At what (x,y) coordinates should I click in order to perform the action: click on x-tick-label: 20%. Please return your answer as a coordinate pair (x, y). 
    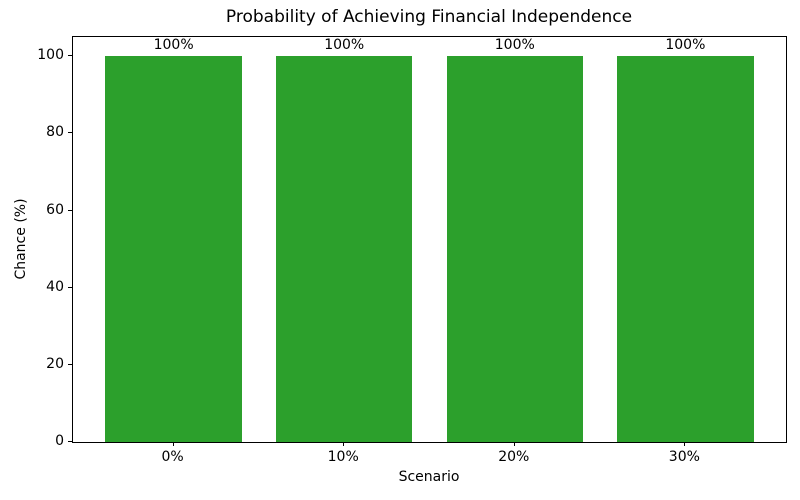
    Looking at the image, I should click on (514, 457).